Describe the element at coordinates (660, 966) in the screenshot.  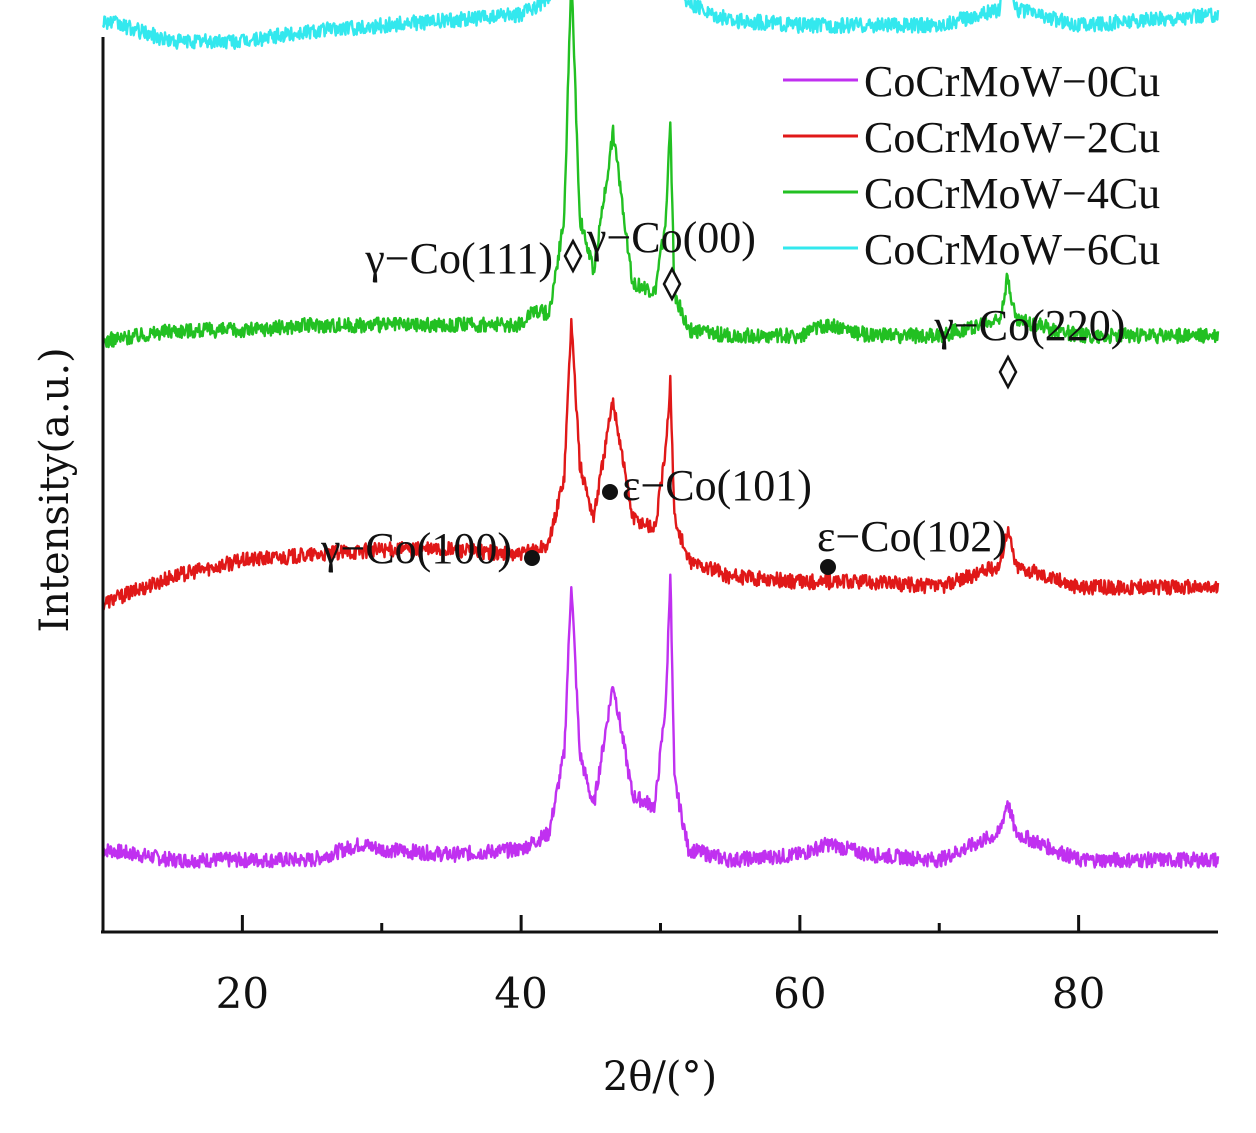
I see `x-tick-layer: 20 40 60 80` at that location.